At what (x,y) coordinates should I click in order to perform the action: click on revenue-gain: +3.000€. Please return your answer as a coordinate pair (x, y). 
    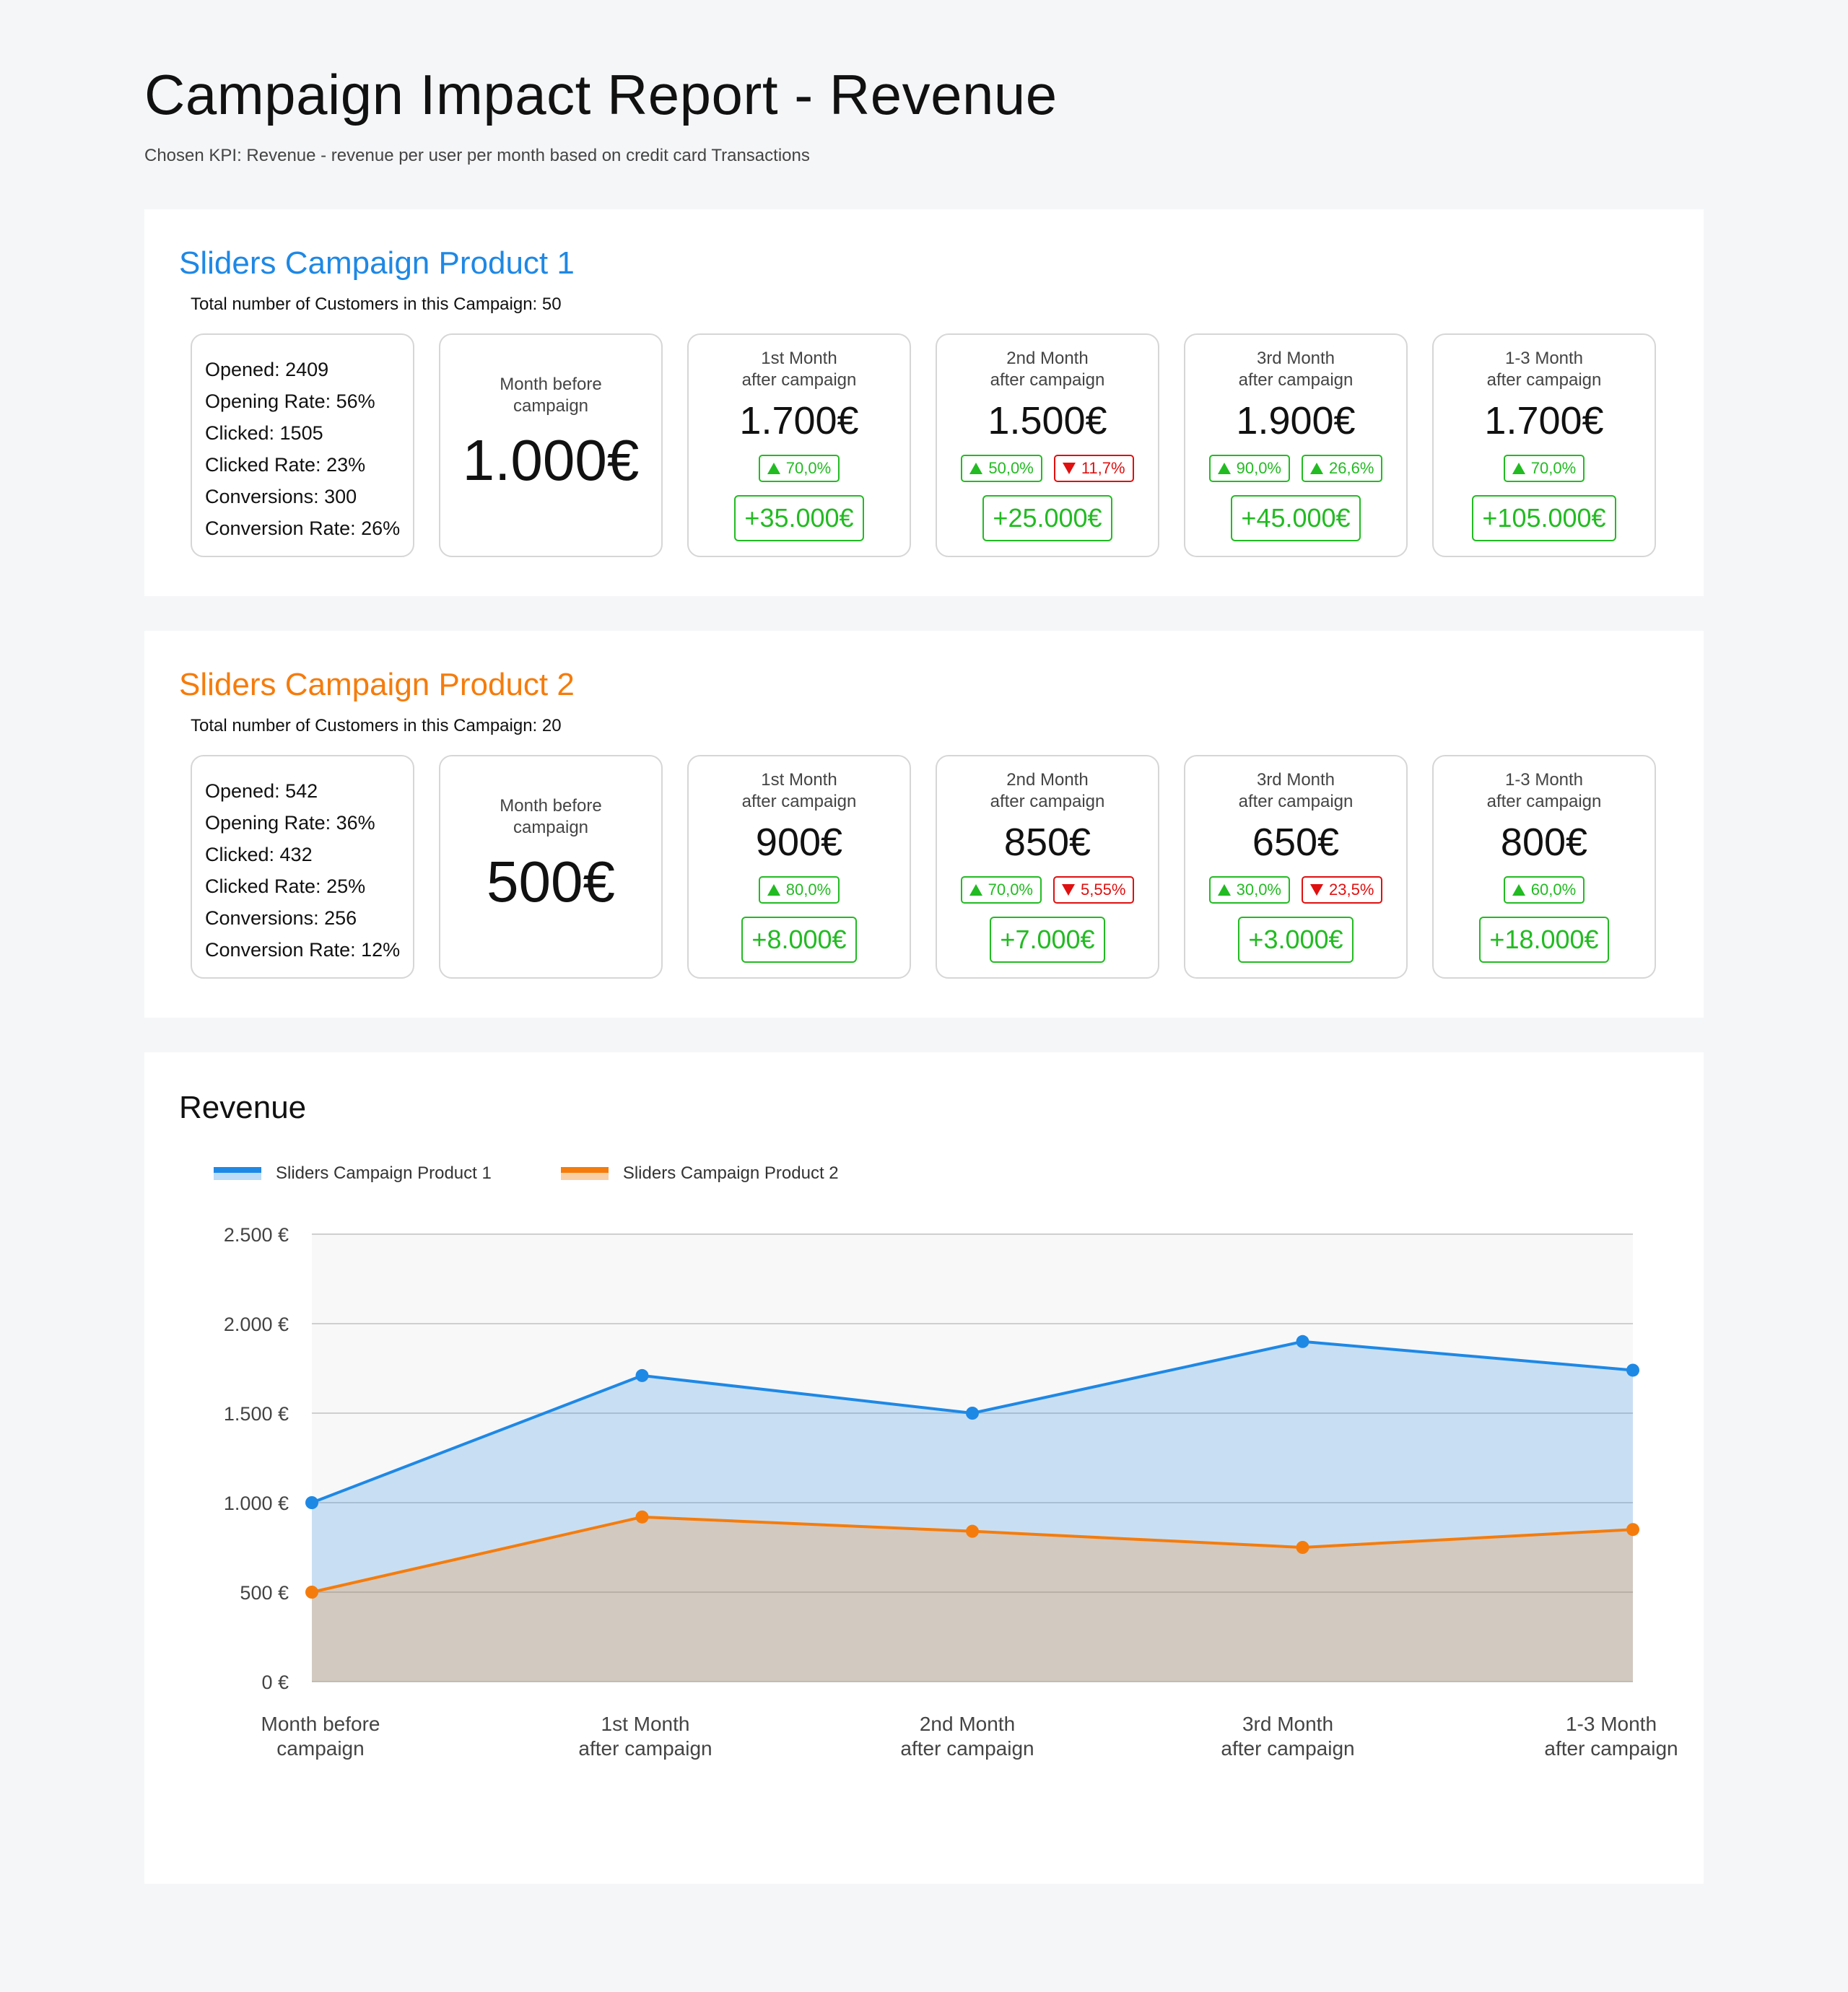
    Looking at the image, I should click on (1296, 940).